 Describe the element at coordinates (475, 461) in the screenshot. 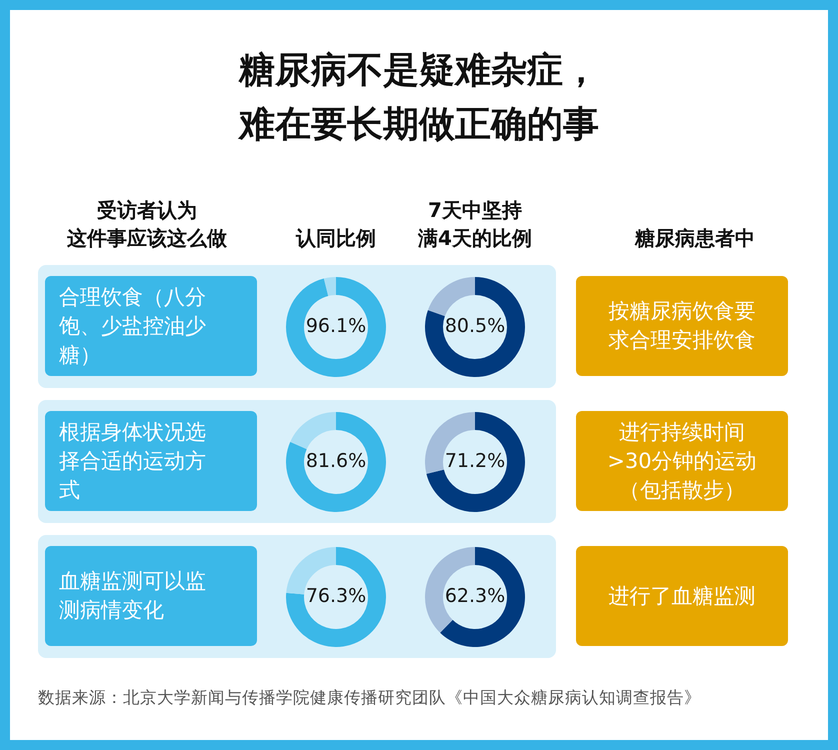

I see `data-label: 71.2%` at that location.